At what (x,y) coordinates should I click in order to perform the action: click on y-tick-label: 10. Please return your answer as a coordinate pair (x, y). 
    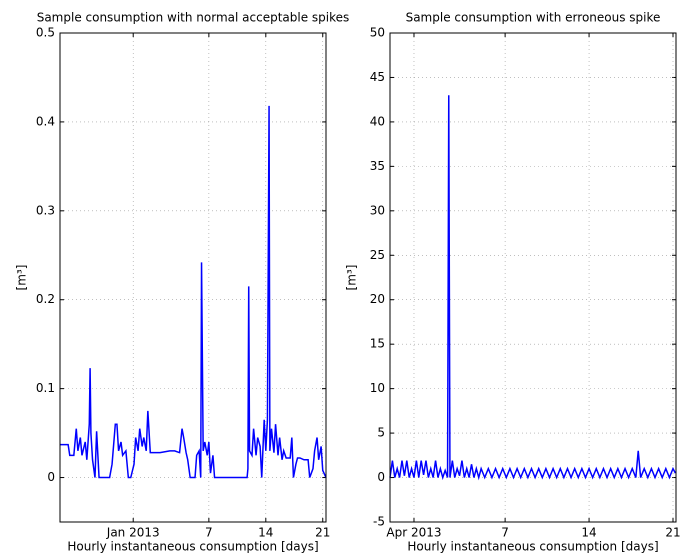
    Looking at the image, I should click on (377, 388).